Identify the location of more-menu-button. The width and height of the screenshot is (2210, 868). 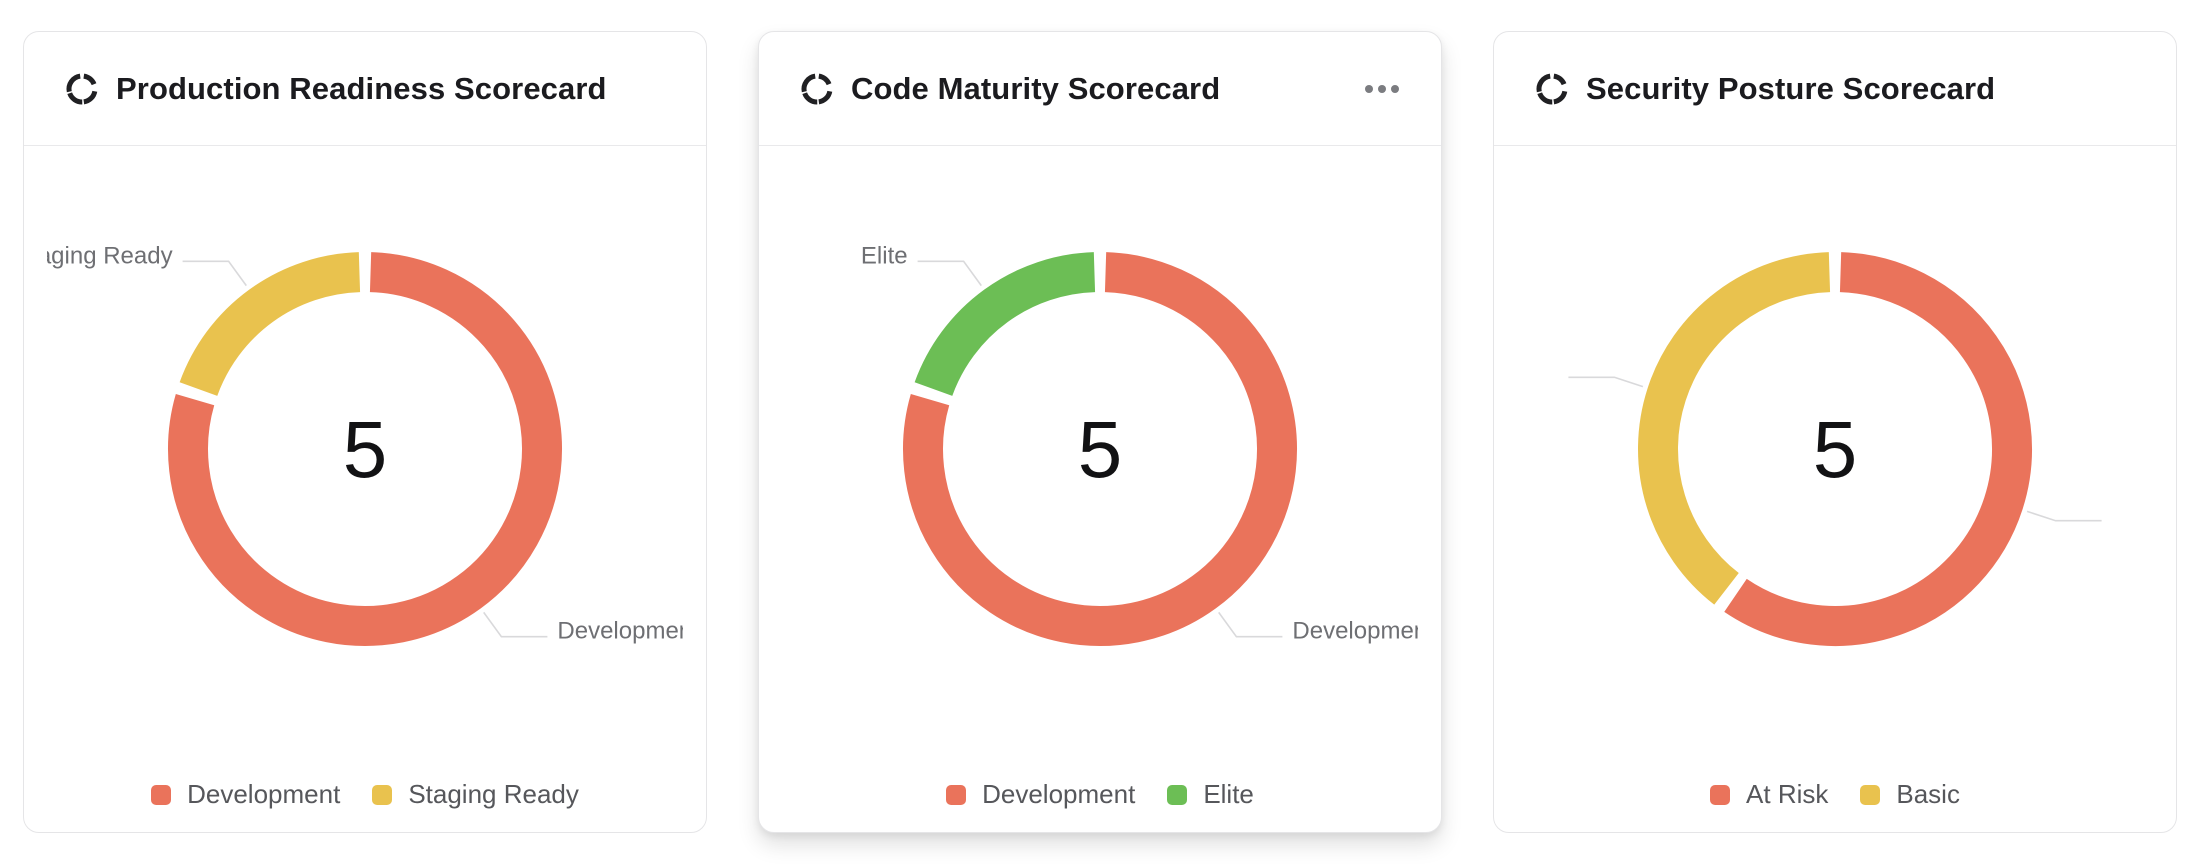
(1382, 89).